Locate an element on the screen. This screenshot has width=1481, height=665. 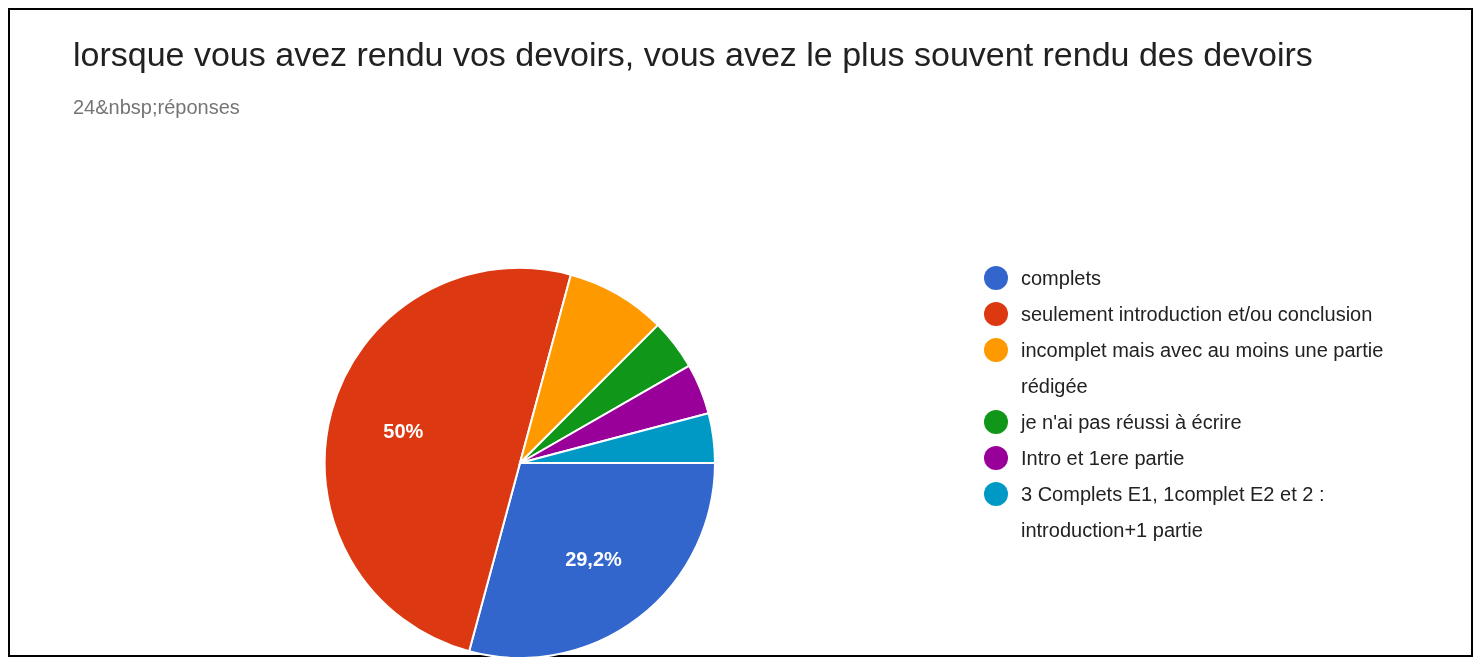
legend-label: complets is located at coordinates (1061, 278).